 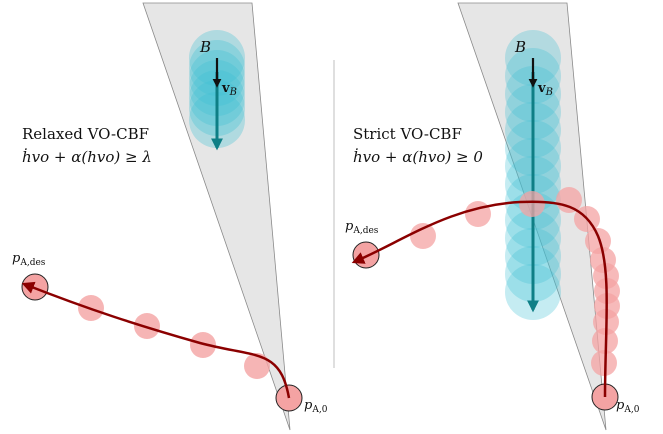 What do you see at coordinates (316, 406) in the screenshot?
I see `start-label-left: pA,0` at bounding box center [316, 406].